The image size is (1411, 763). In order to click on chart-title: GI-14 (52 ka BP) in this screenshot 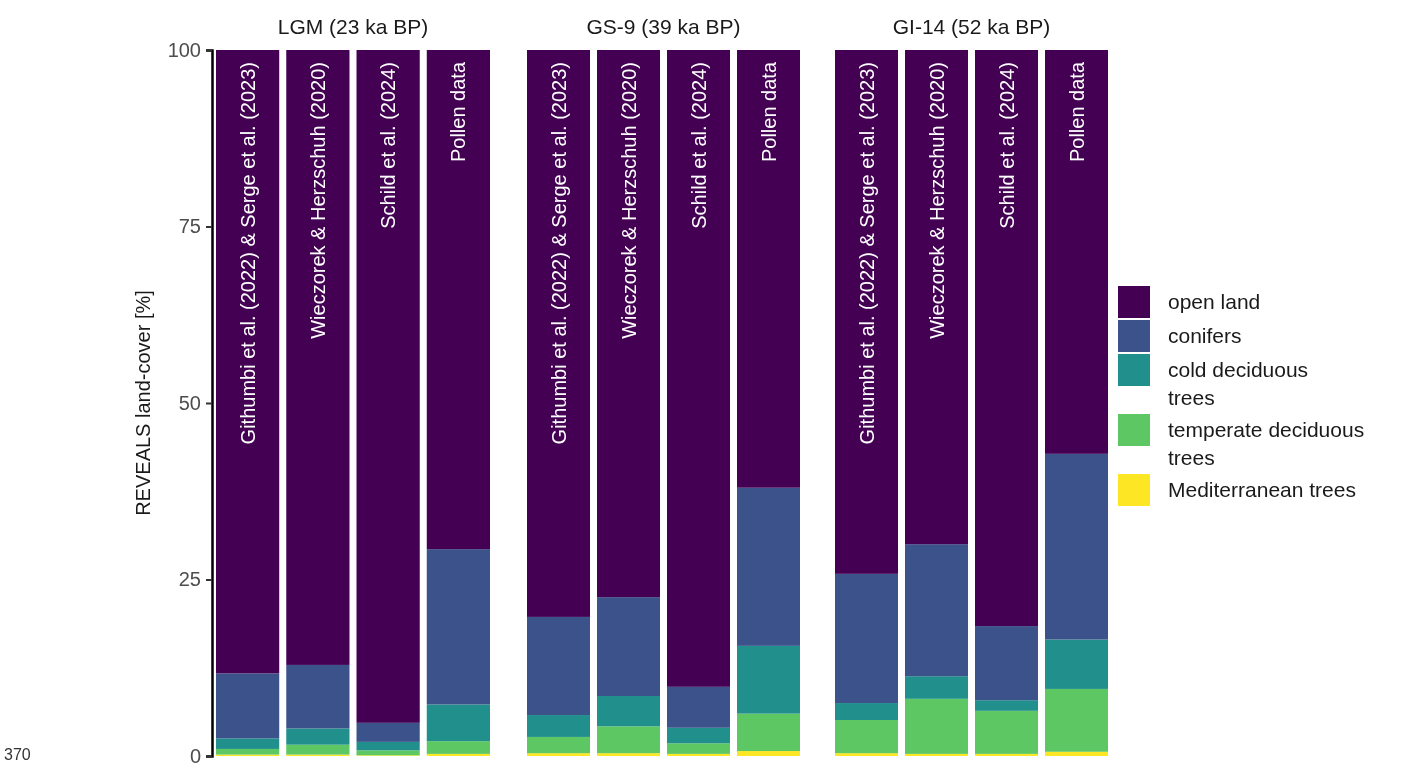, I will do `click(971, 26)`.